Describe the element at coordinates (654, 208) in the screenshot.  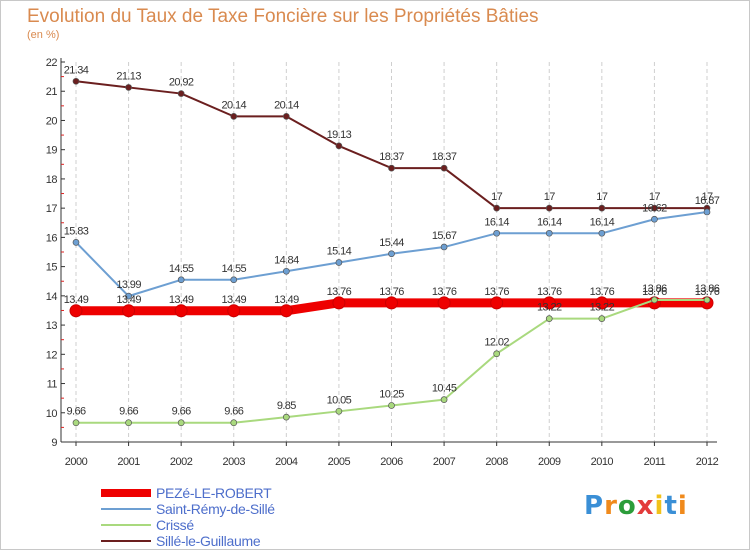
I see `data-label: 16.62` at that location.